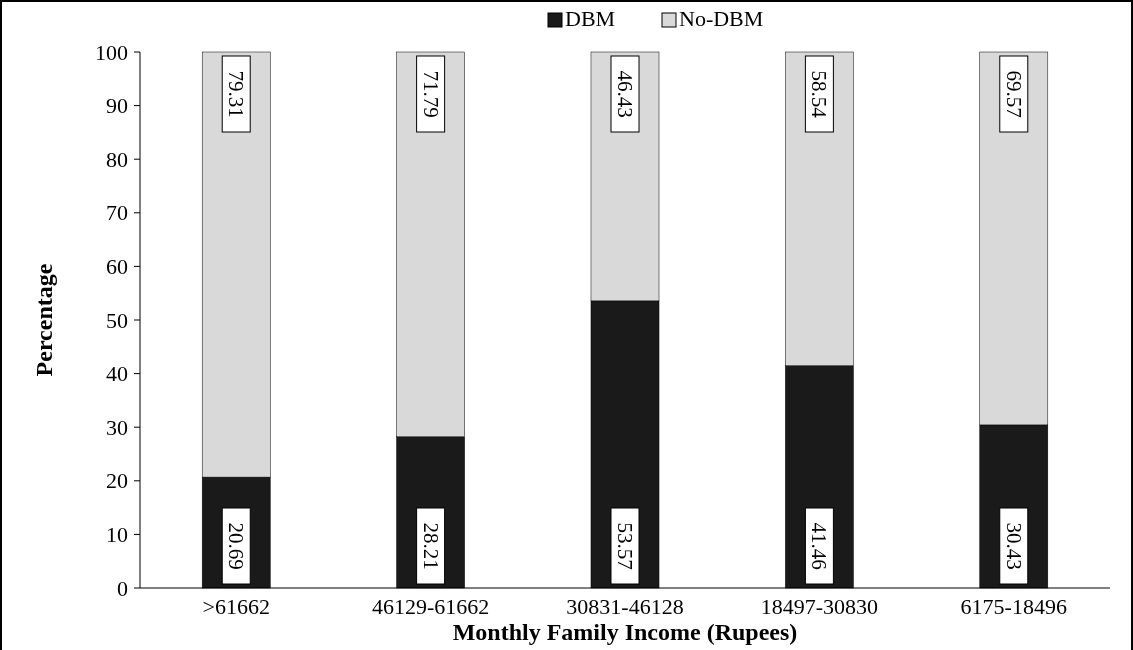 The image size is (1133, 650). I want to click on legend-label: DBM, so click(590, 18).